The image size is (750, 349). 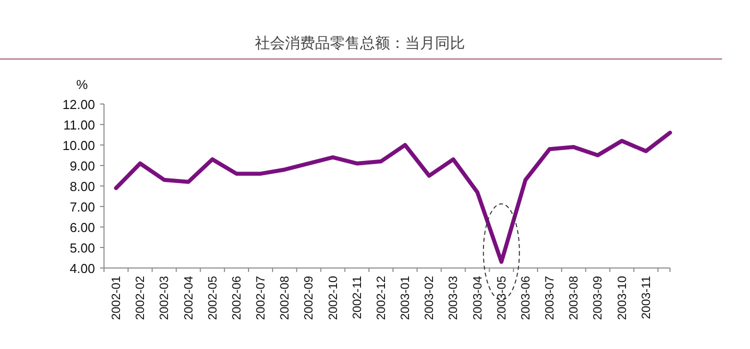 What do you see at coordinates (82, 84) in the screenshot?
I see `y-axis-title: %` at bounding box center [82, 84].